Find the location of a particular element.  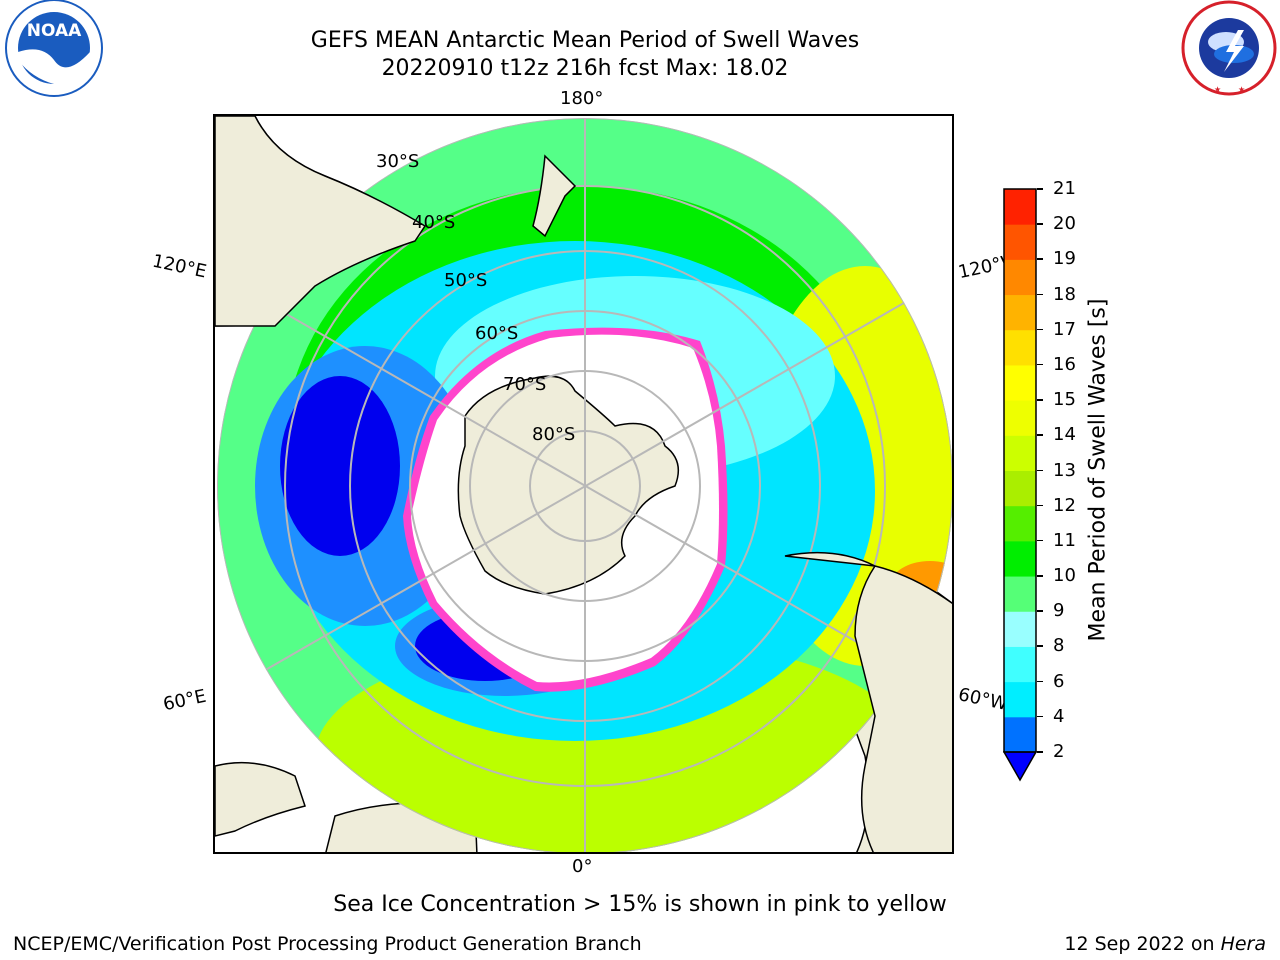

lon-label-60w: 60°W is located at coordinates (983, 699).